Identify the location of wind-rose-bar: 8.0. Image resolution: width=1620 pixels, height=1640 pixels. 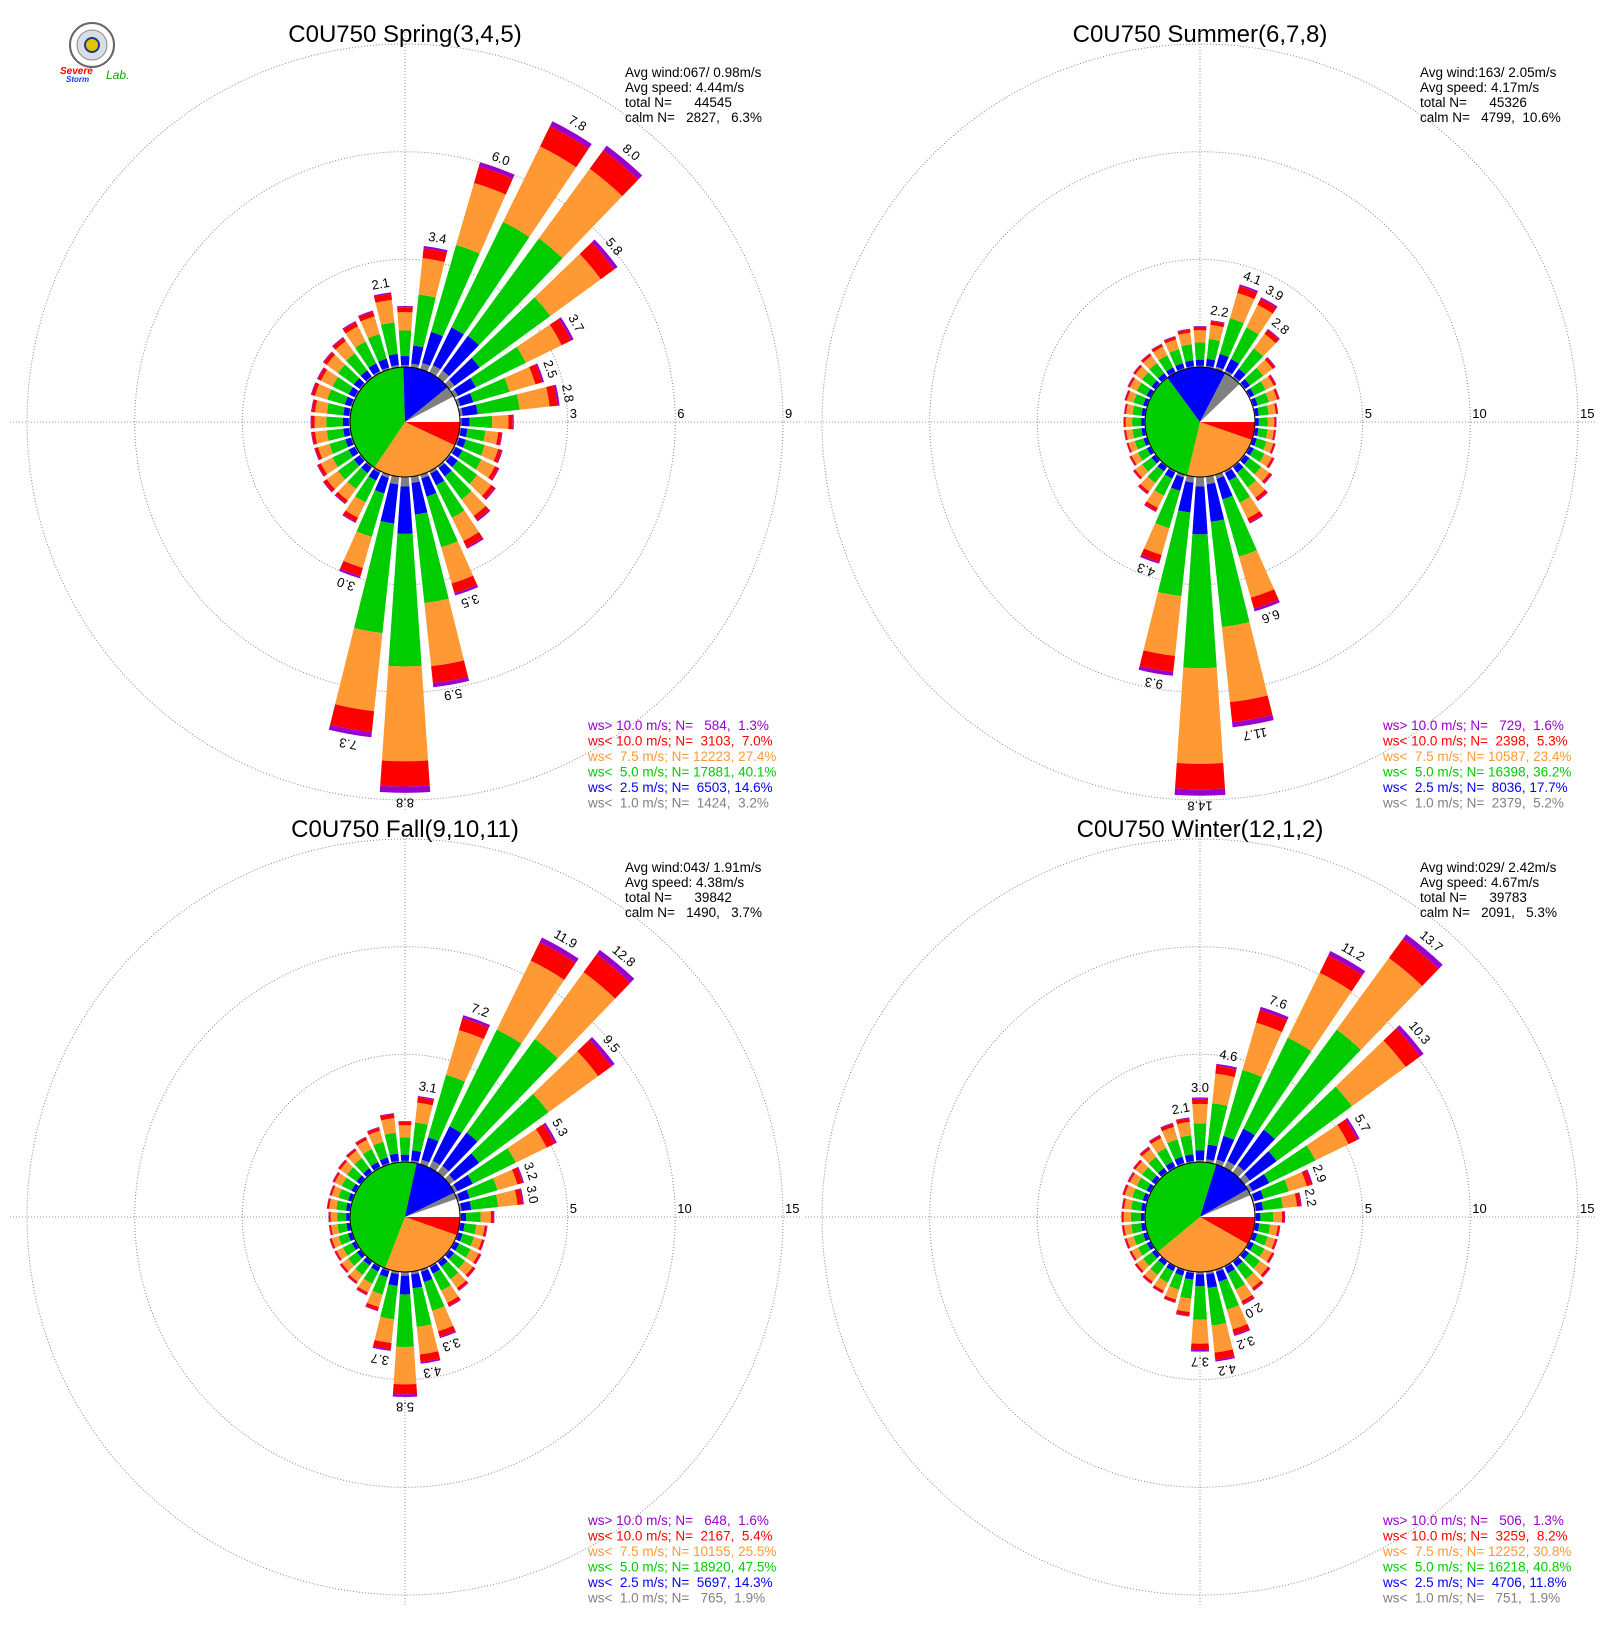
(540, 262).